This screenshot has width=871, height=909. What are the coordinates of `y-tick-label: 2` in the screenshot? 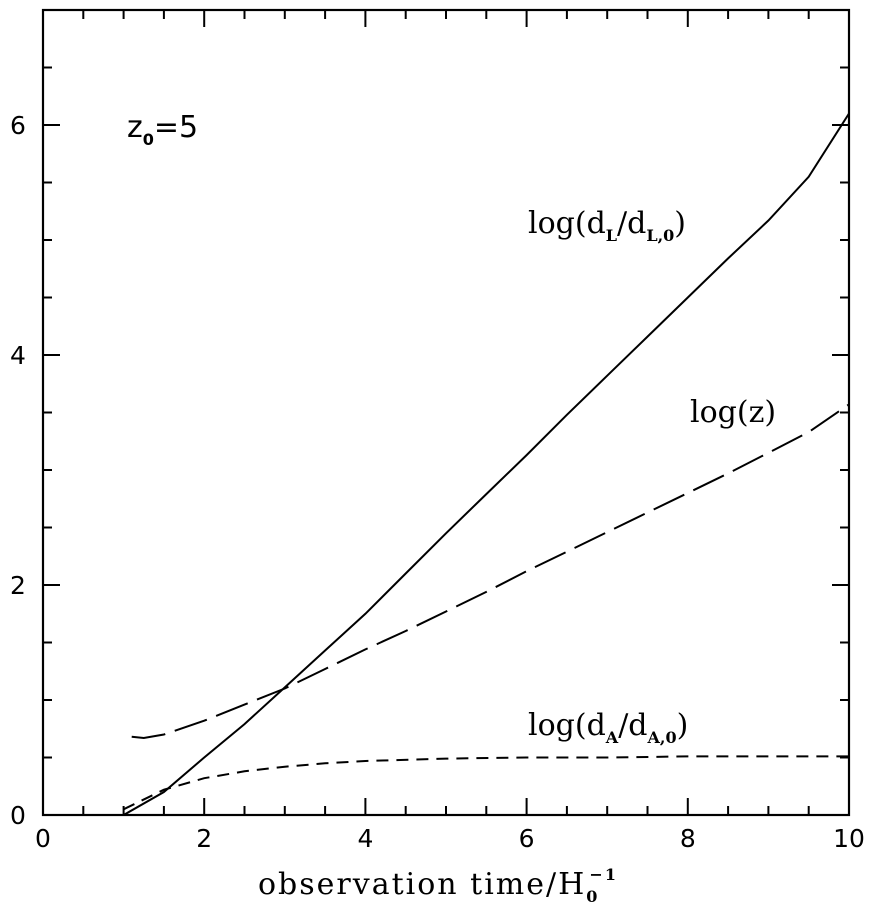 It's located at (18, 585).